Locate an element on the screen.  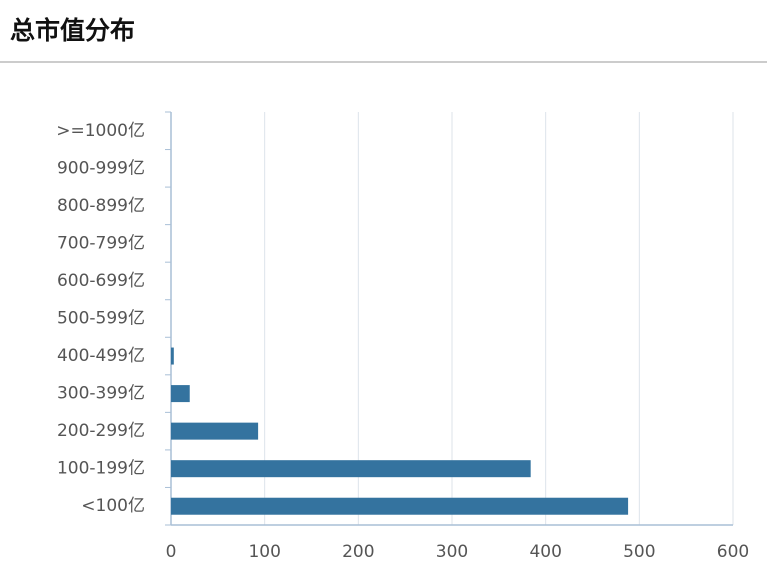
y-tick-label: >=1000亿 is located at coordinates (100, 131).